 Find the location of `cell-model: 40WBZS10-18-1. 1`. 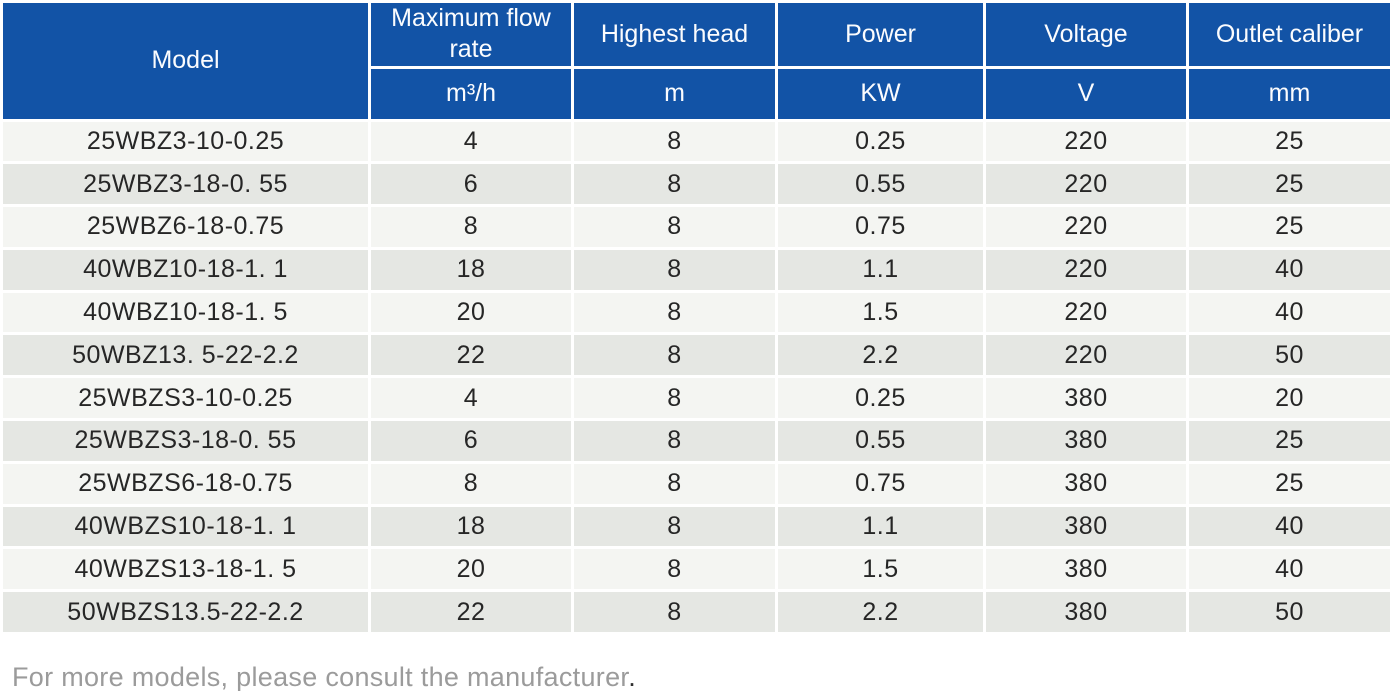

cell-model: 40WBZS10-18-1. 1 is located at coordinates (185, 526).